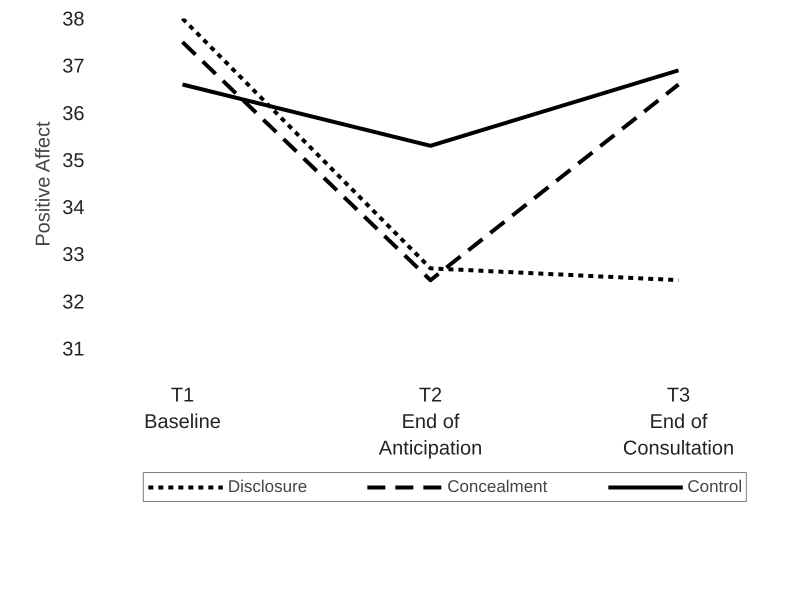 The width and height of the screenshot is (808, 614). I want to click on y-tick-label: 32, so click(73, 302).